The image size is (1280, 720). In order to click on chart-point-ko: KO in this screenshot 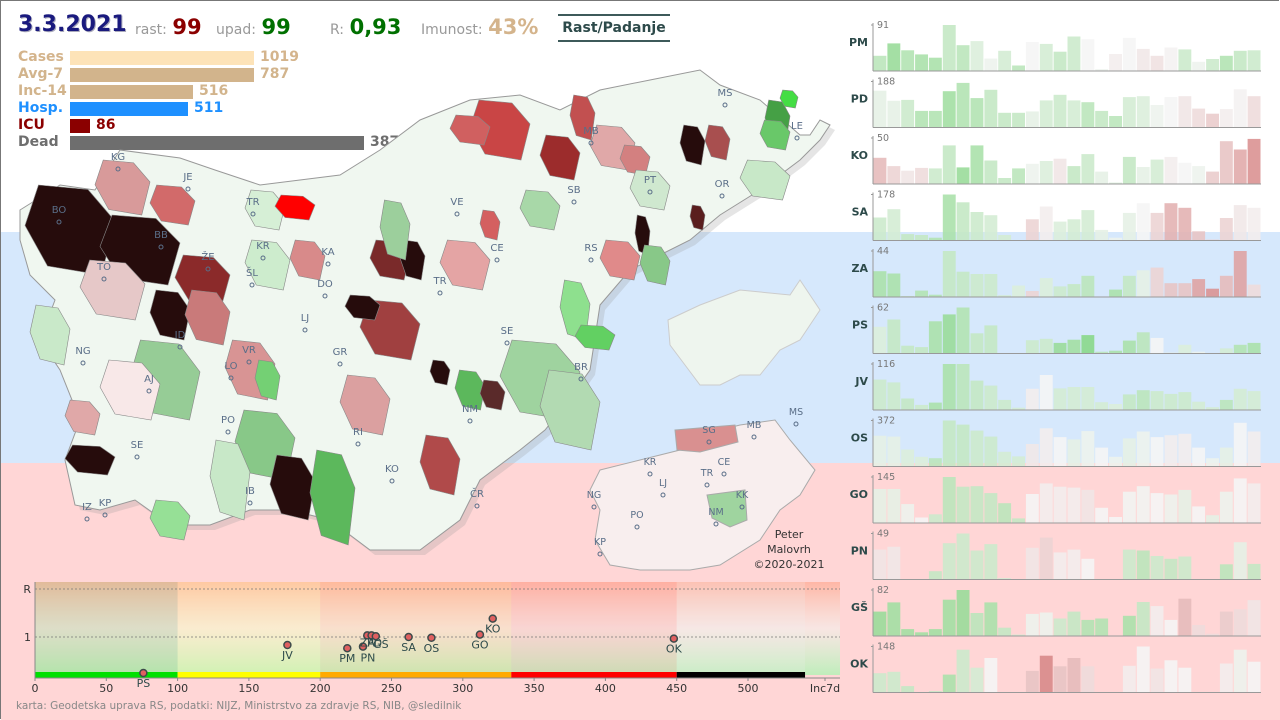, I will do `click(493, 625)`.